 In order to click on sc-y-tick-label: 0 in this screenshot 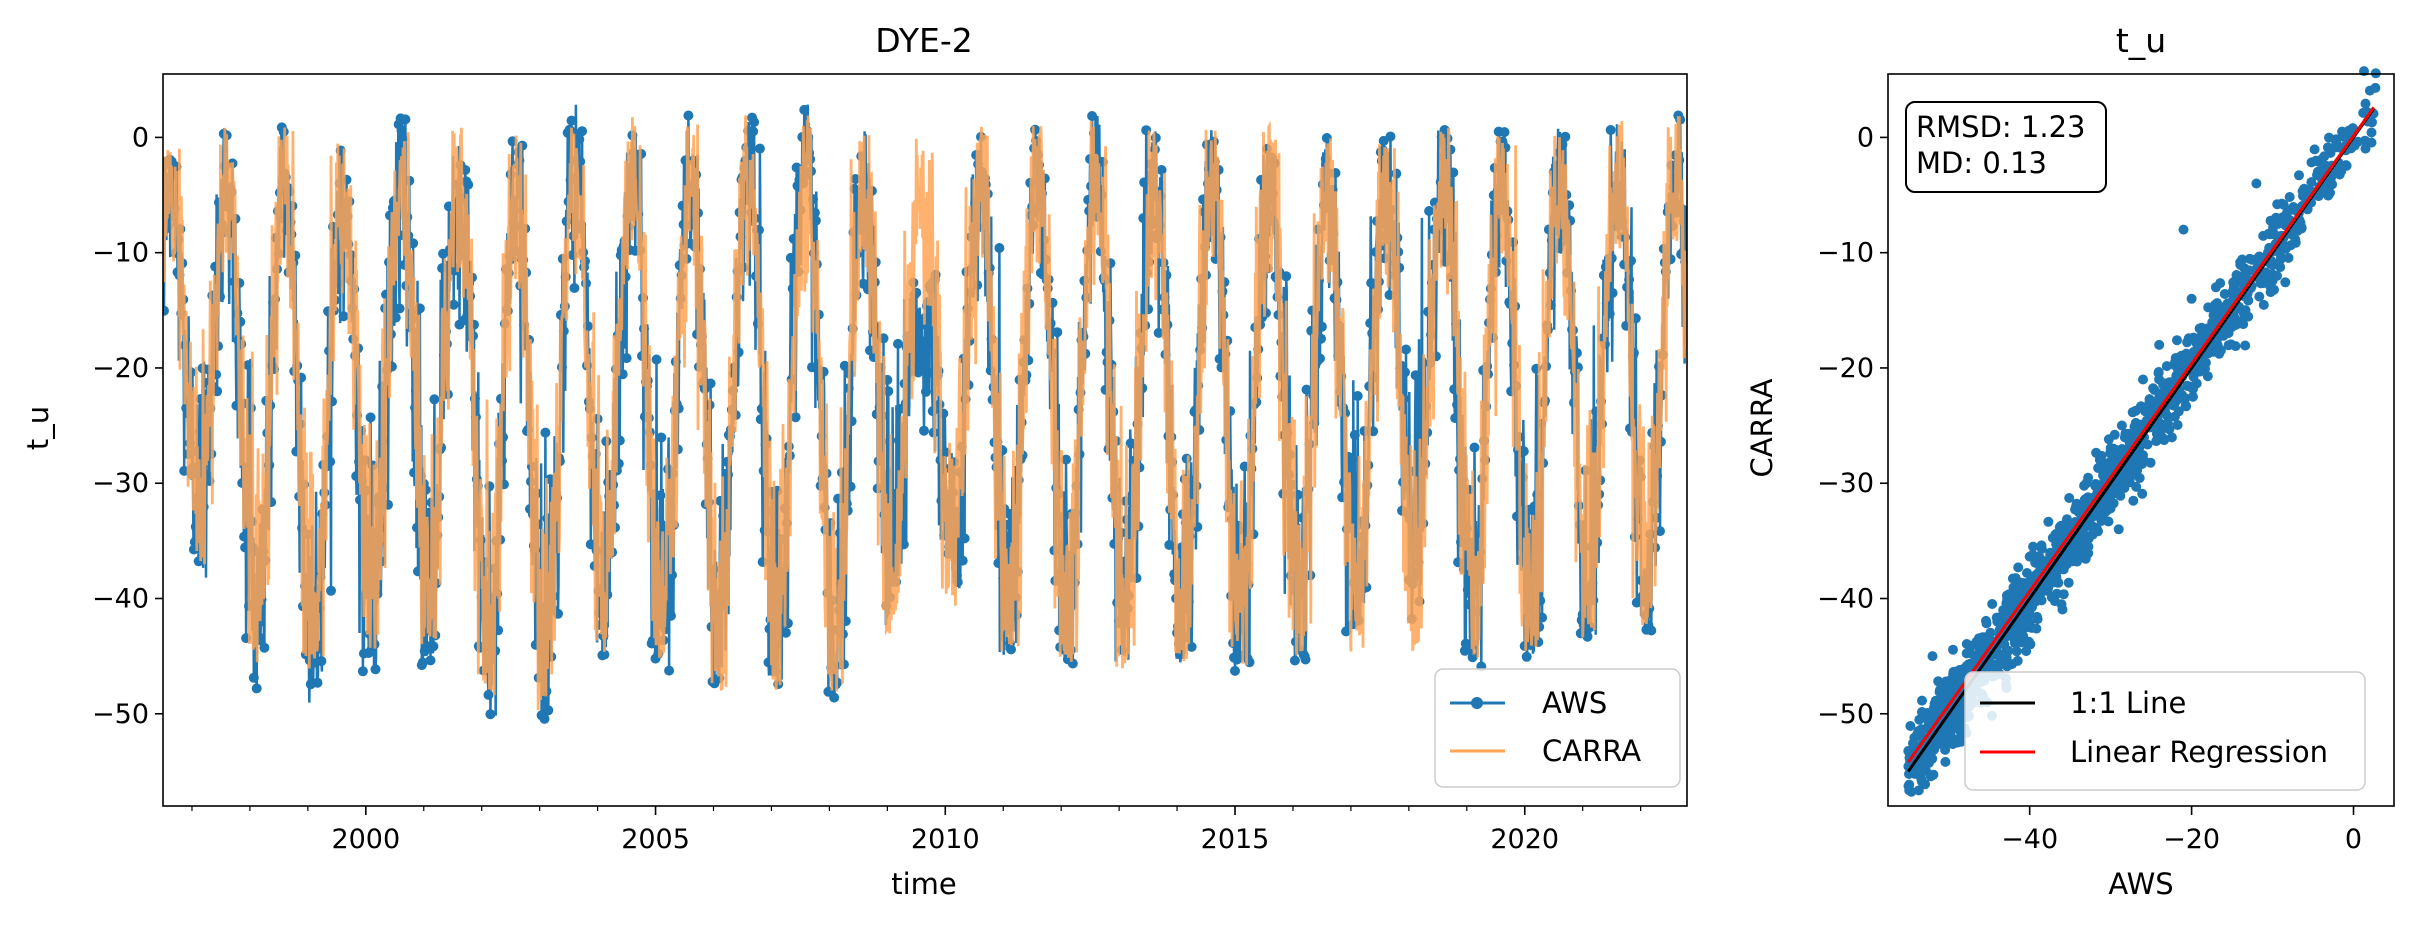, I will do `click(1865, 137)`.